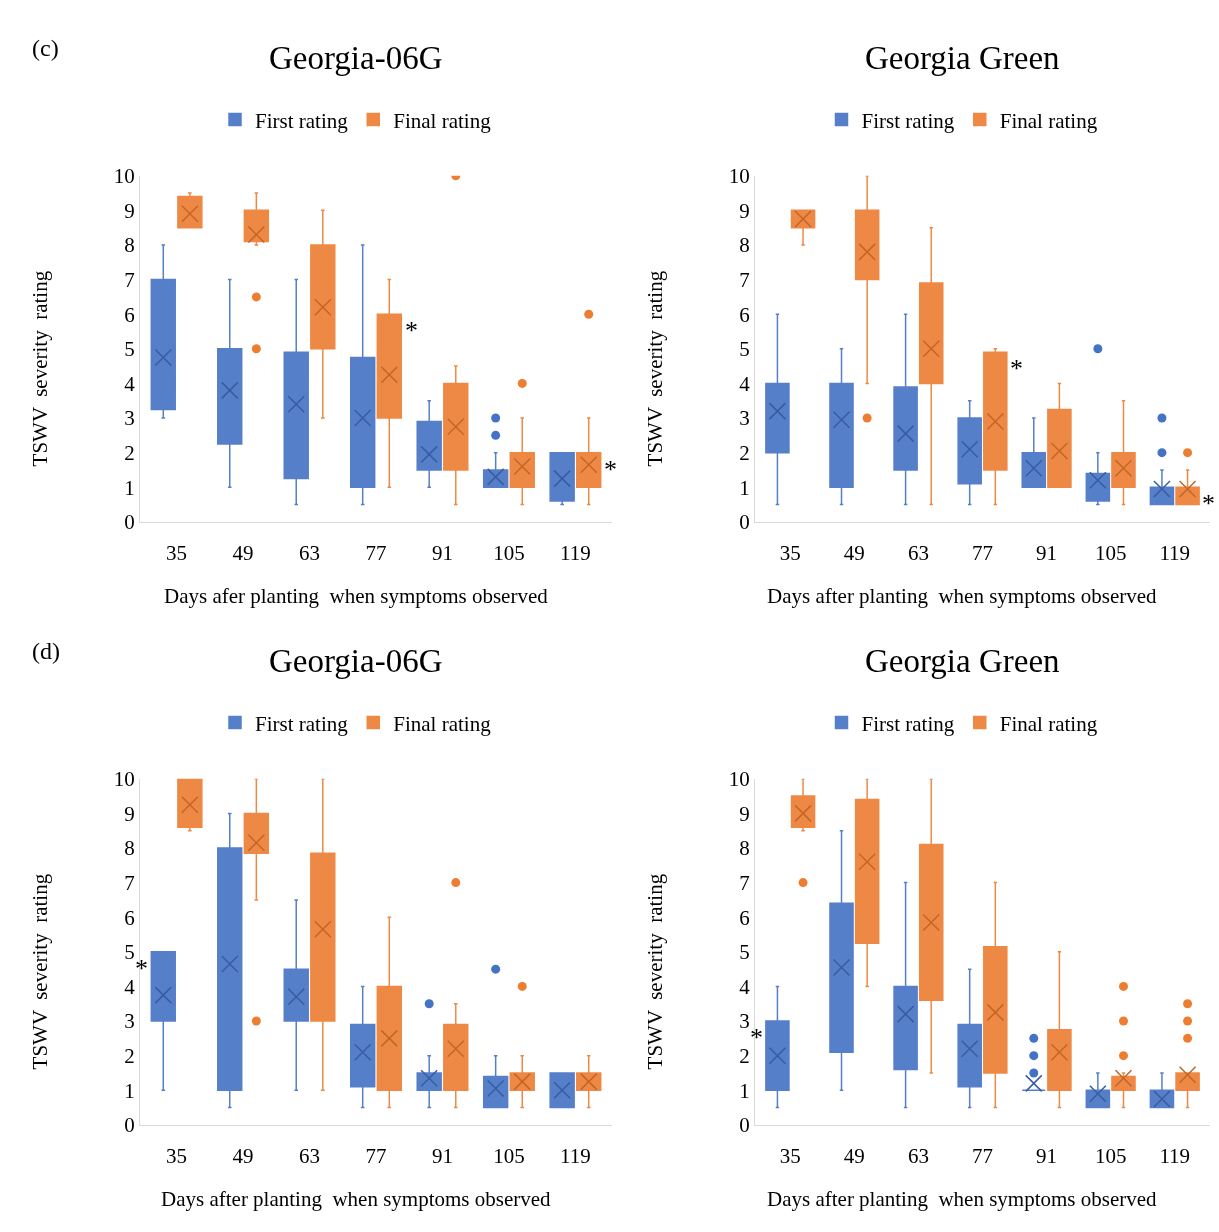 Image resolution: width=1219 pixels, height=1232 pixels. I want to click on text: (d), so click(46, 651).